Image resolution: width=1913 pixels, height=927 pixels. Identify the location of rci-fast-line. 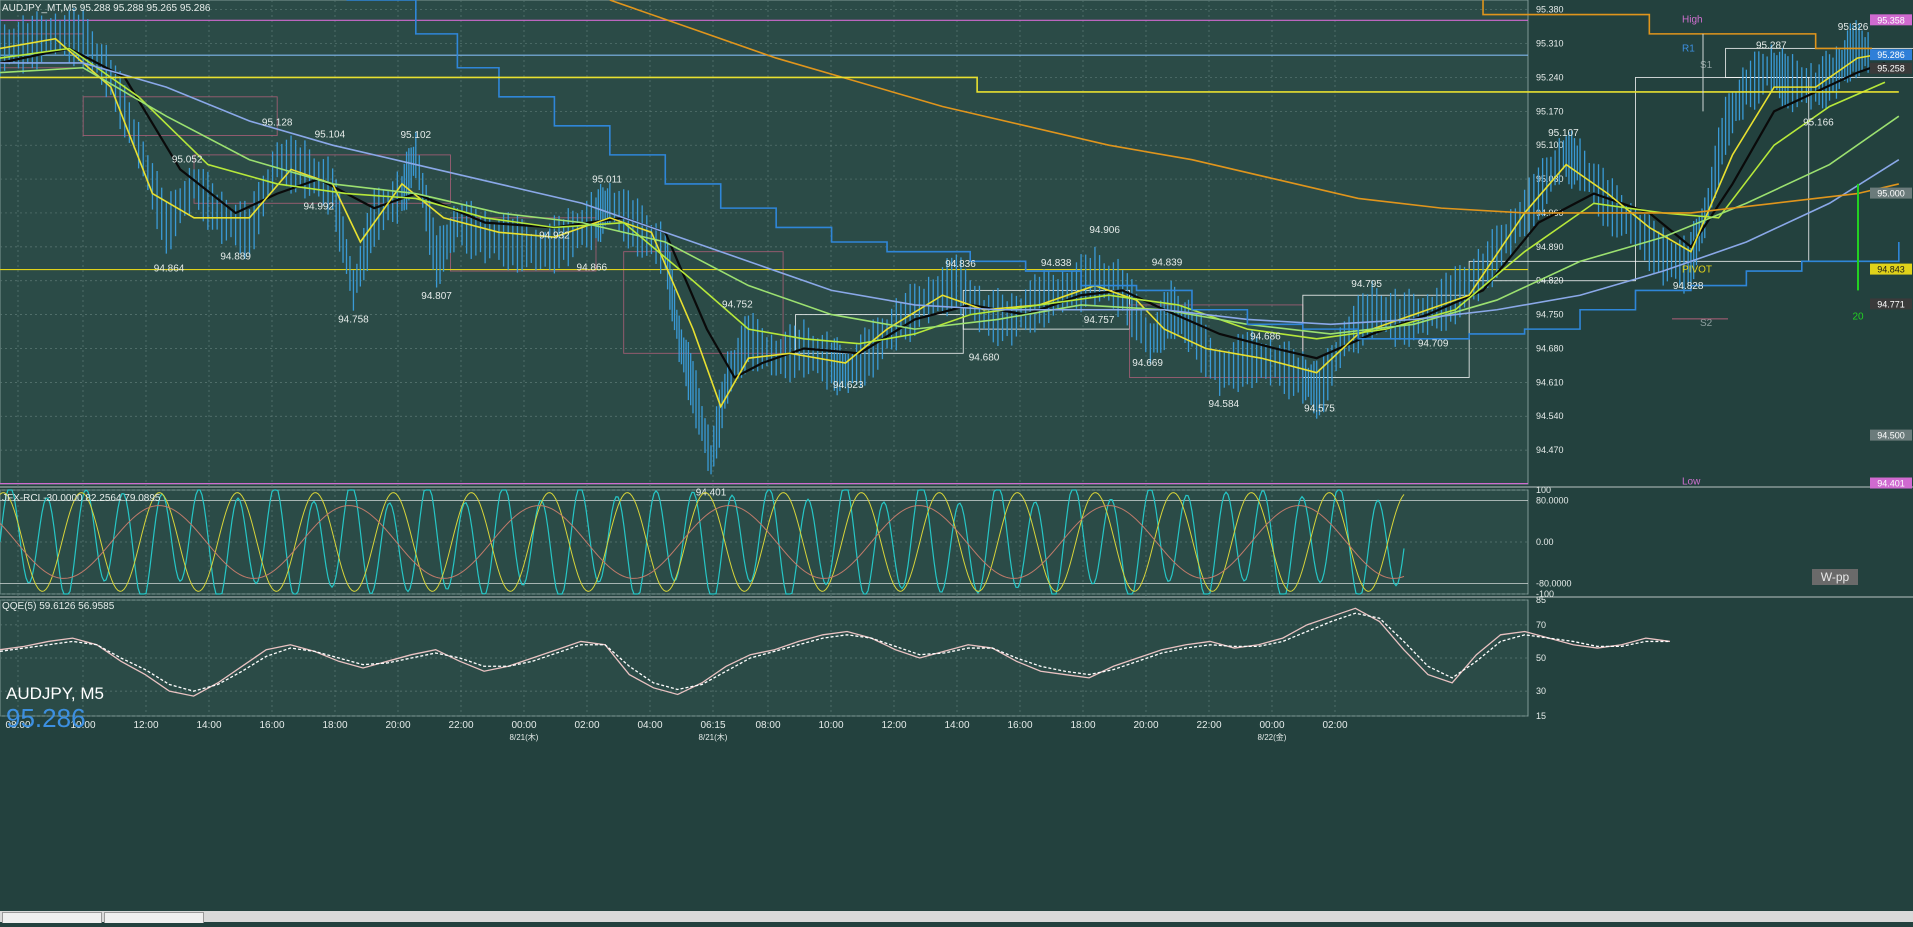
(702, 542).